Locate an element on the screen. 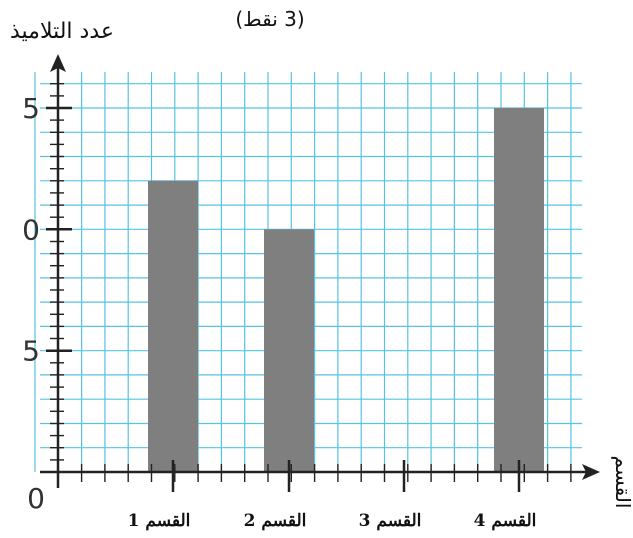  y-axis-title: عدد التلاميذ is located at coordinates (62, 31).